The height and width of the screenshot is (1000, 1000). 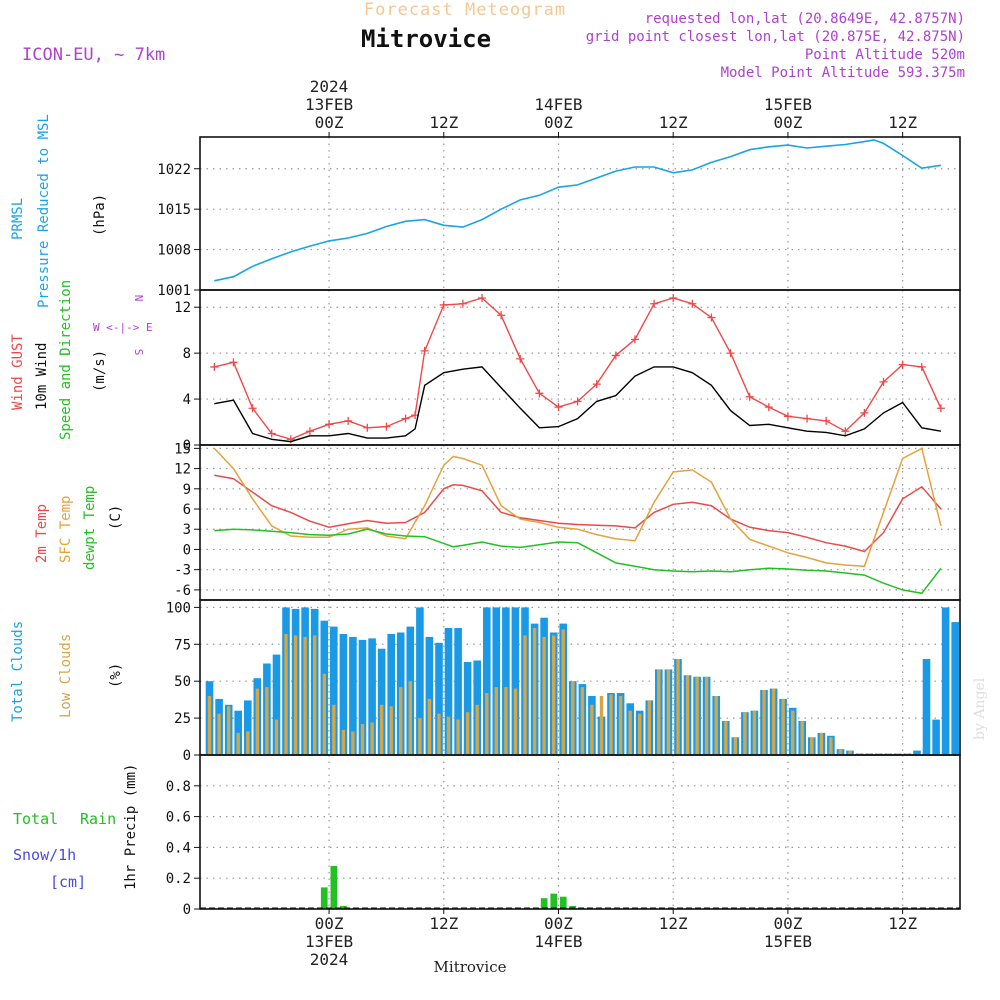 I want to click on bottom-time-label: 13FEB, so click(x=329, y=941).